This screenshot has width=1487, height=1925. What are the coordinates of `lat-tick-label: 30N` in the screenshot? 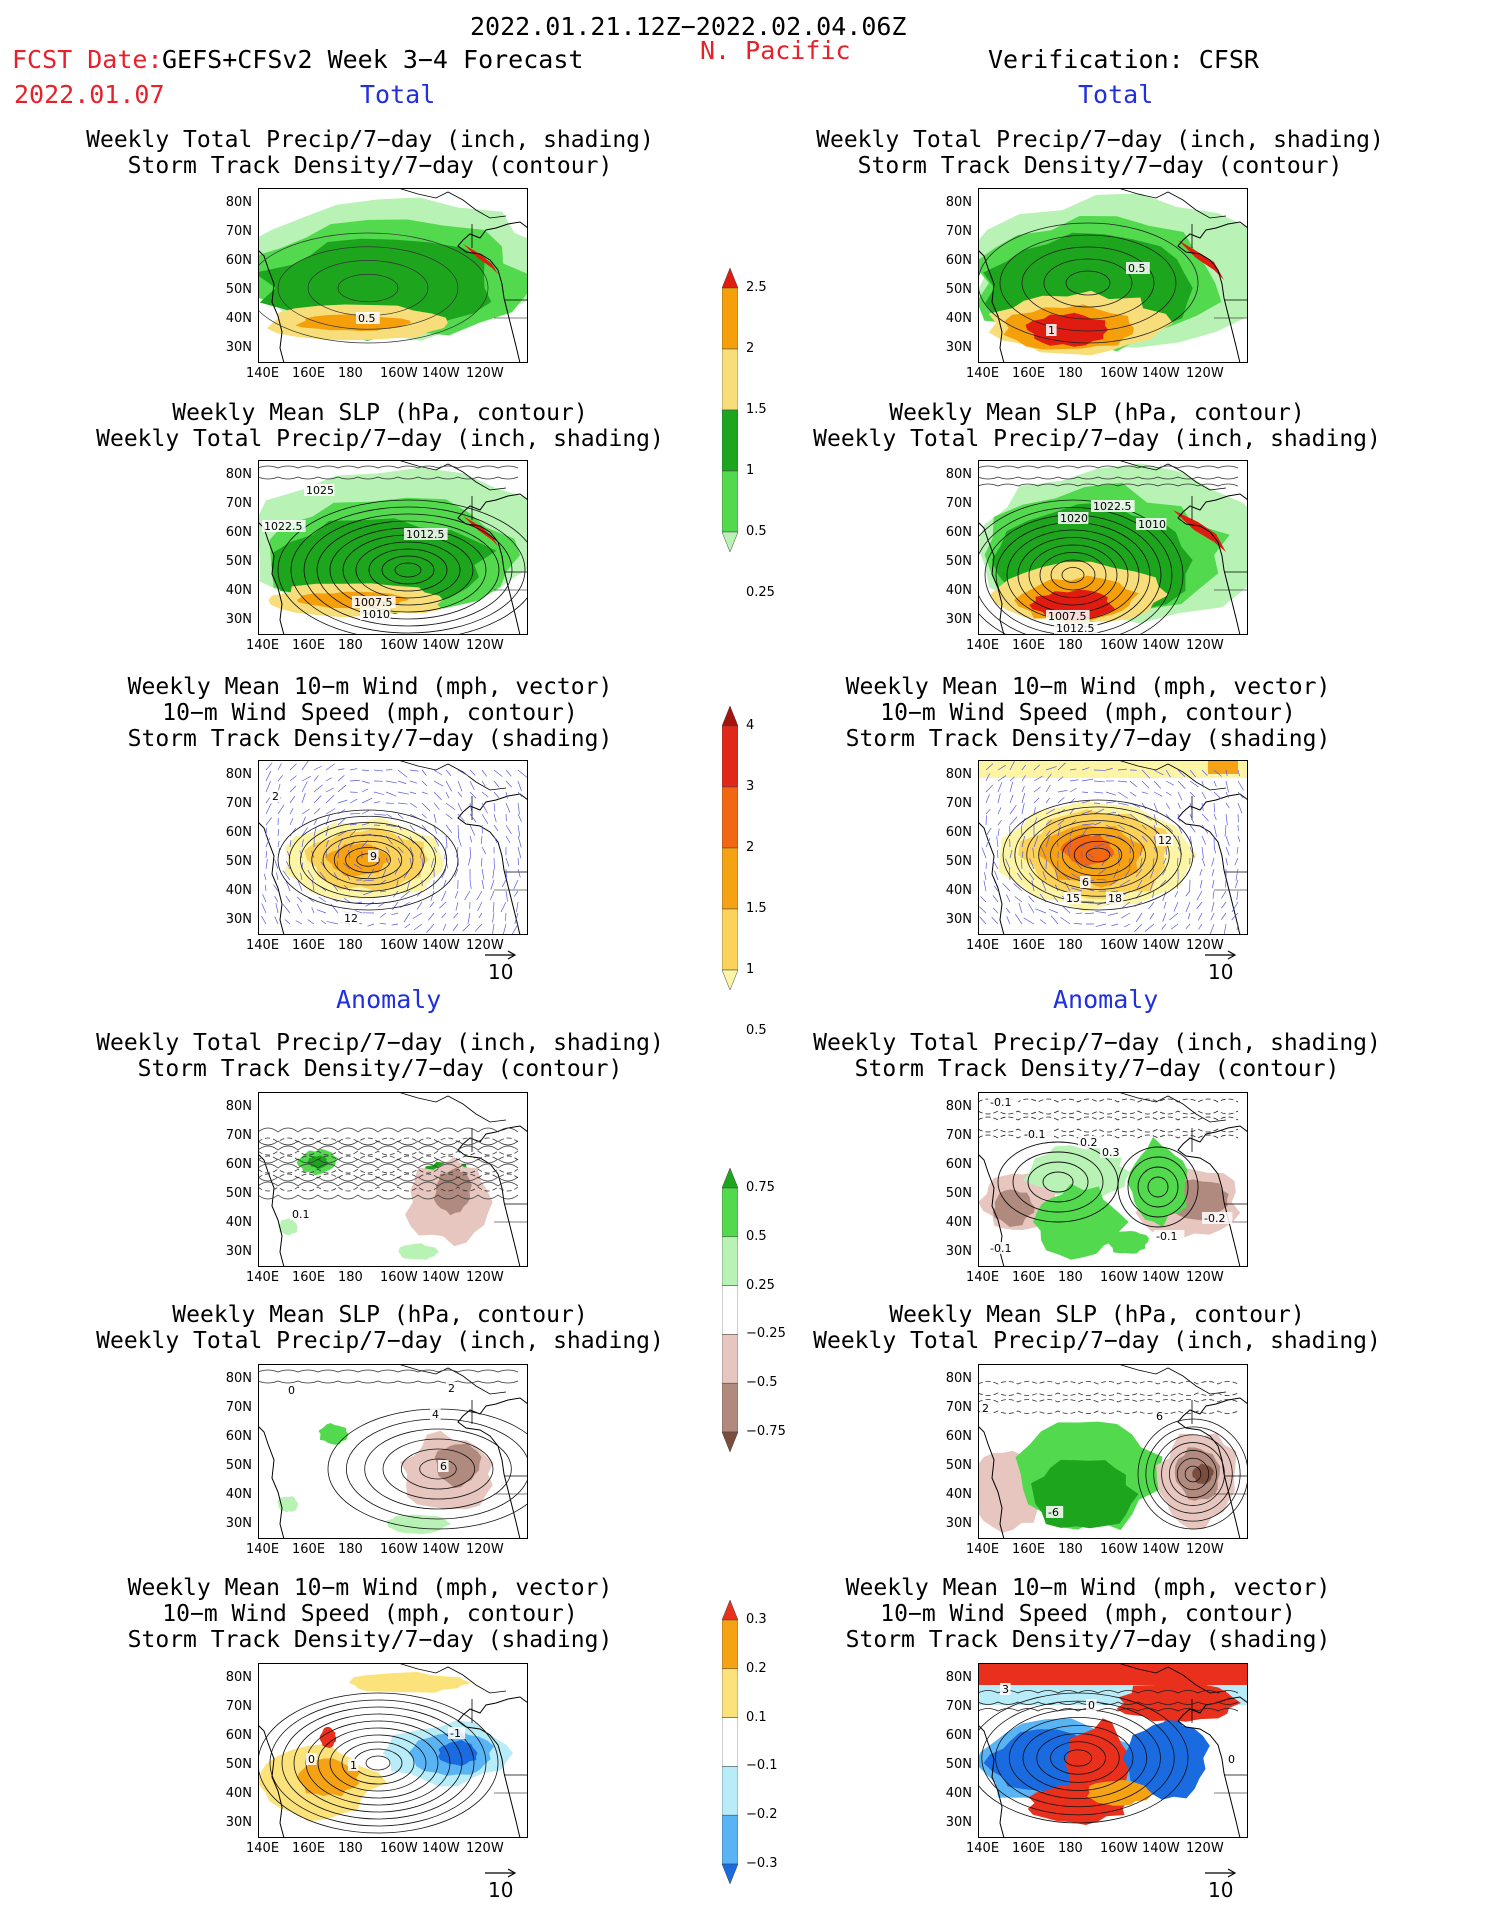 It's located at (238, 1822).